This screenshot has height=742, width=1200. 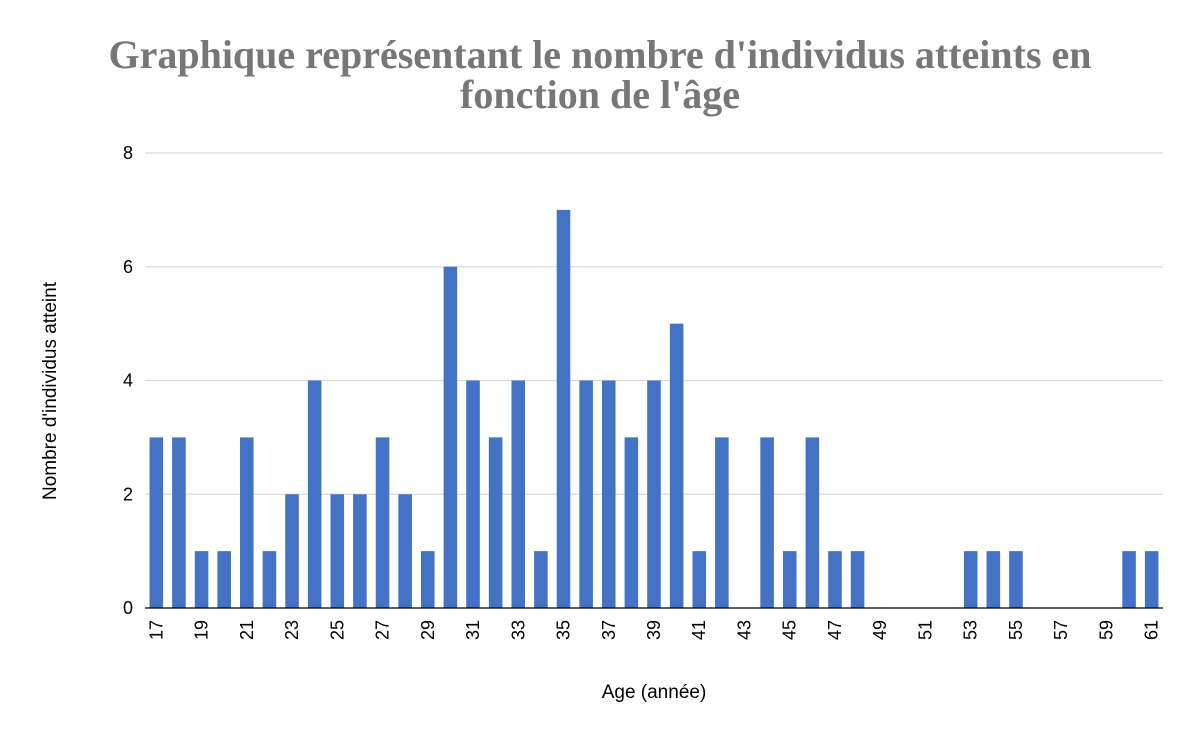 What do you see at coordinates (600, 94) in the screenshot?
I see `chart-title-line-2: fonction de l'âge` at bounding box center [600, 94].